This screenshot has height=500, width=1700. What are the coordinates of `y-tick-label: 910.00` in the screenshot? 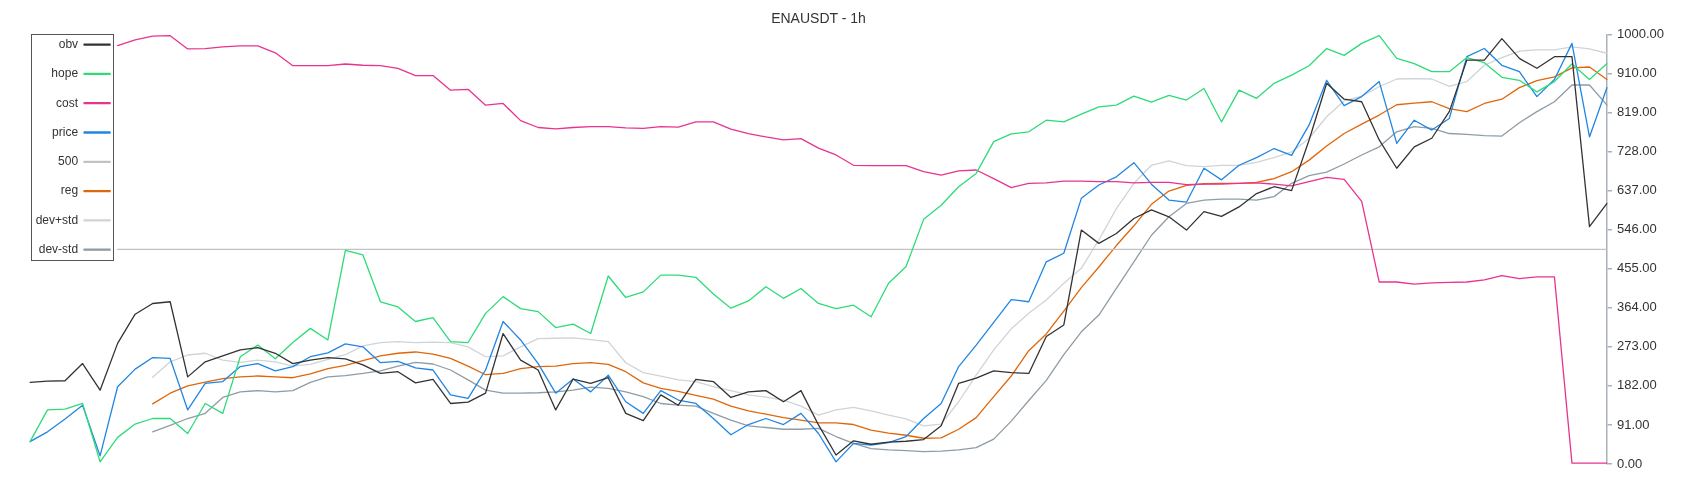 It's located at (1637, 73).